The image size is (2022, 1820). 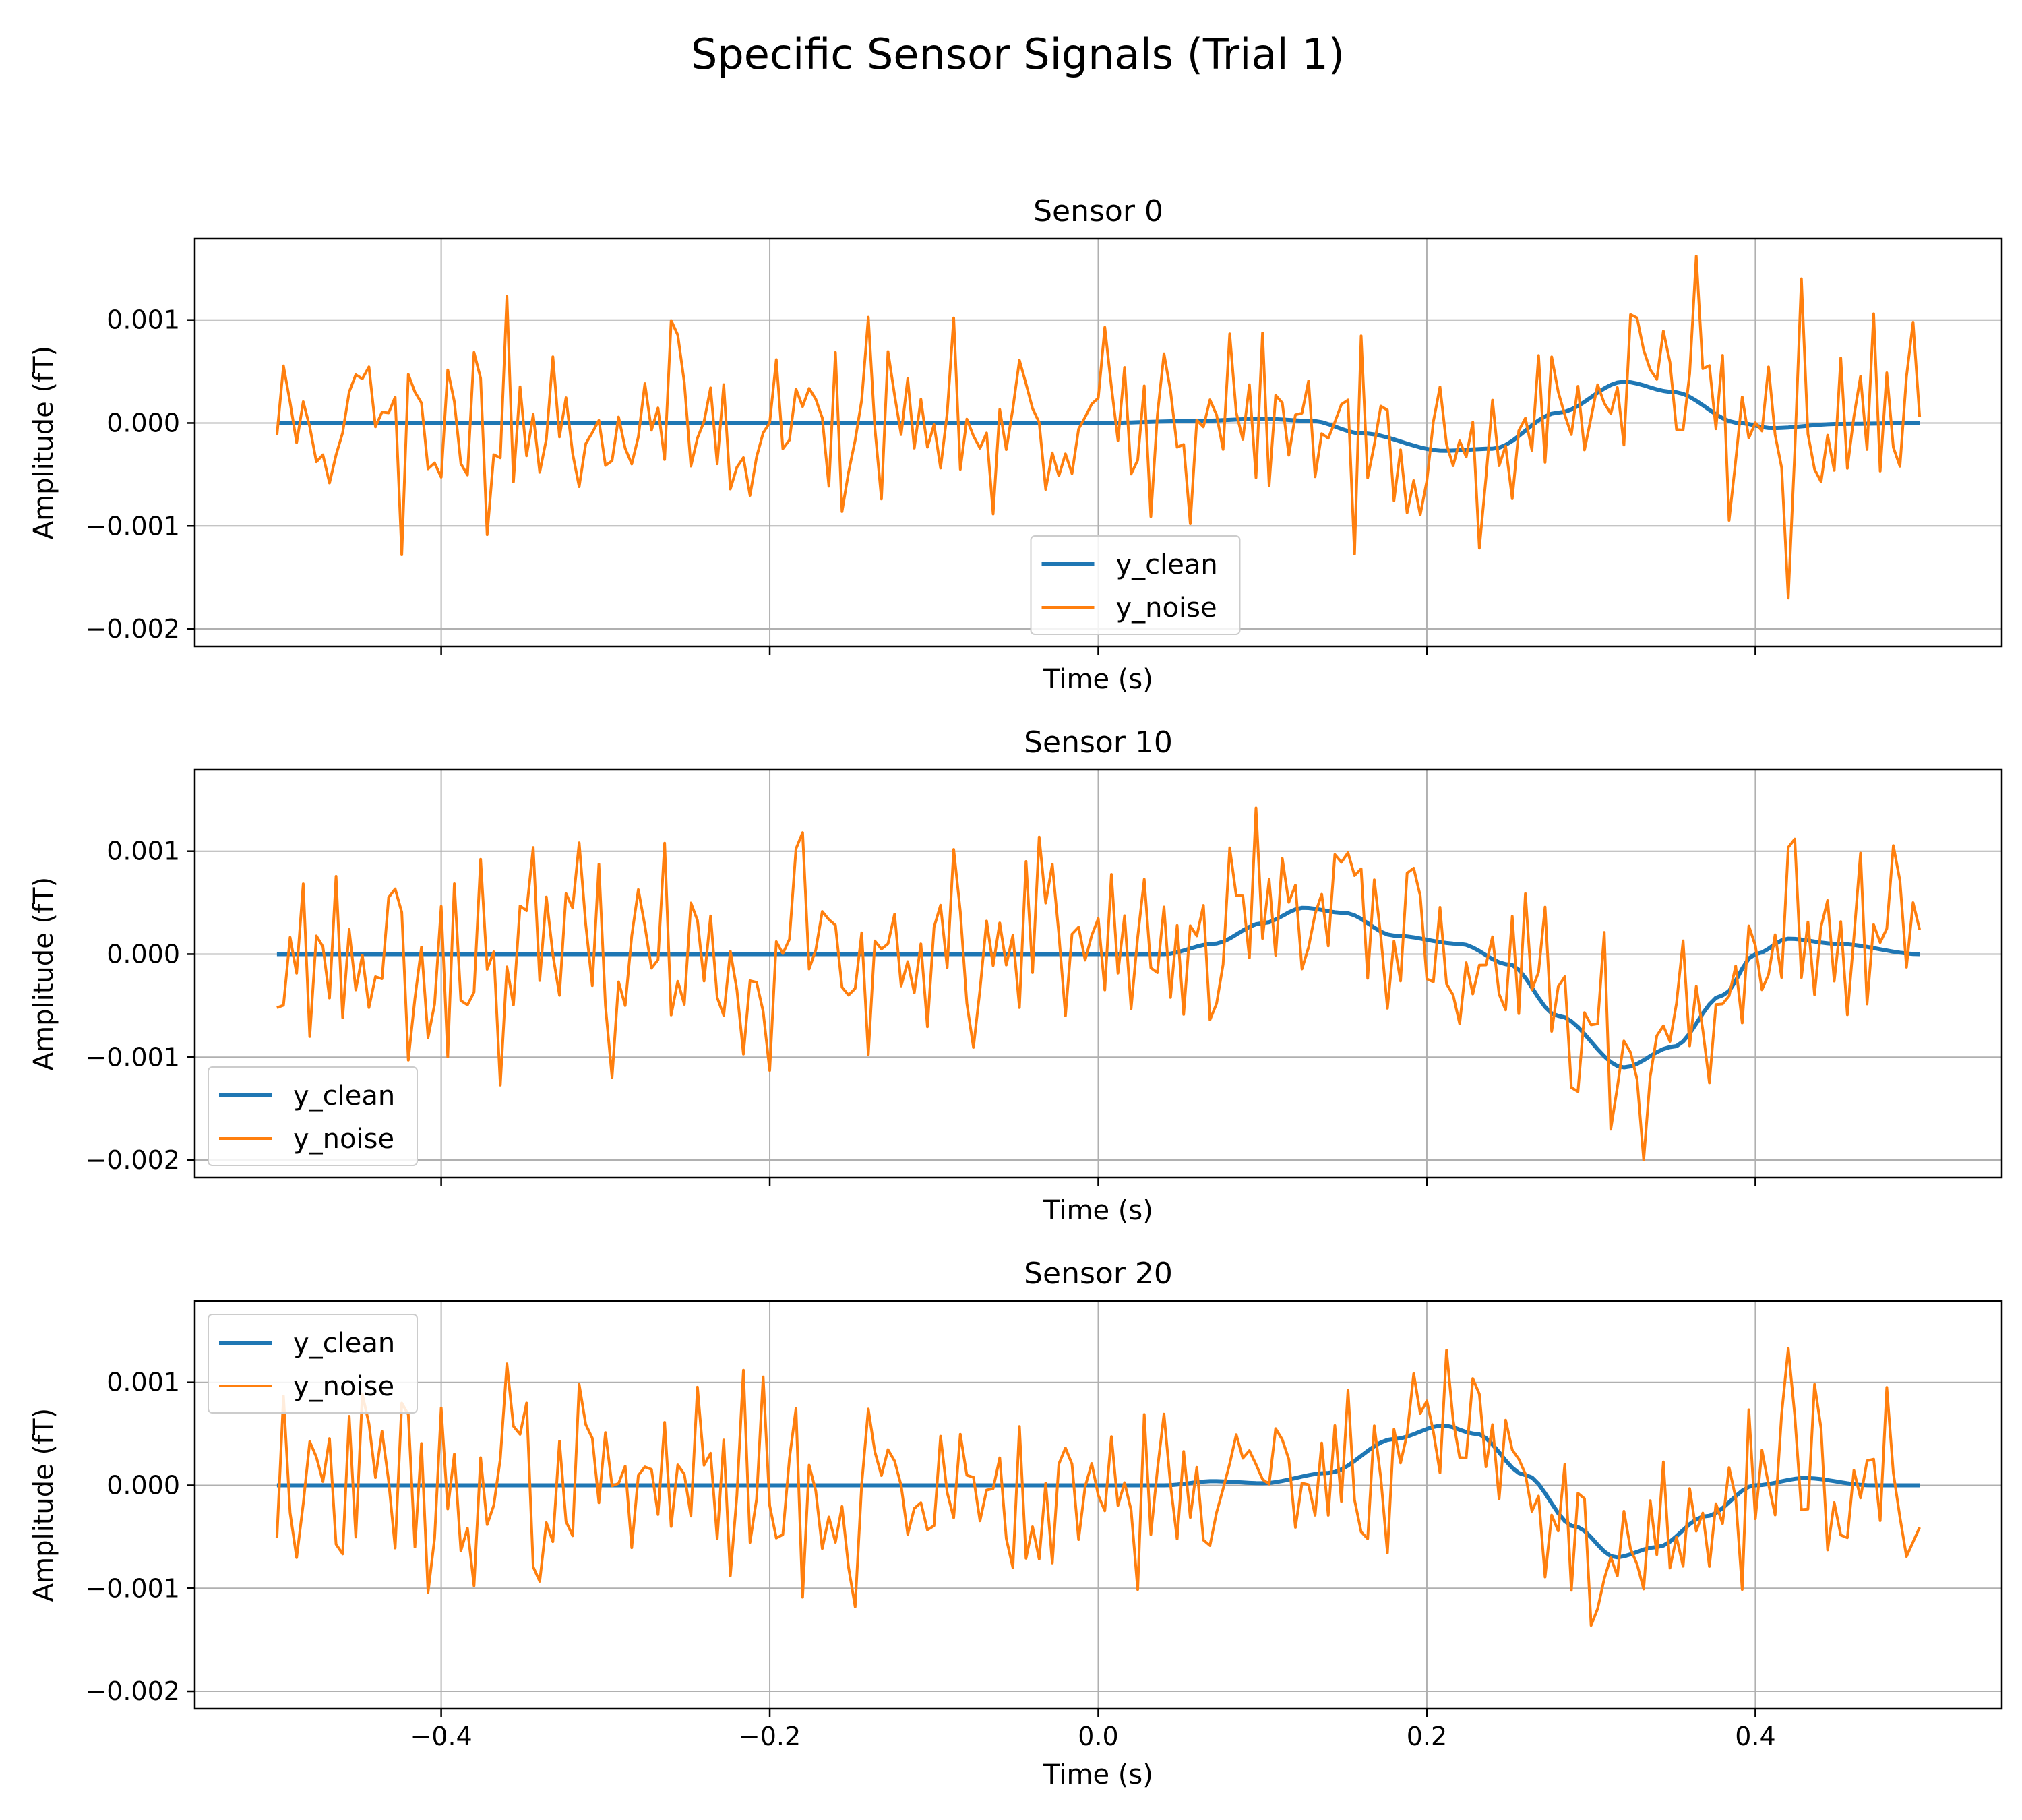 I want to click on x-tick-label: 0.2, so click(x=1427, y=1736).